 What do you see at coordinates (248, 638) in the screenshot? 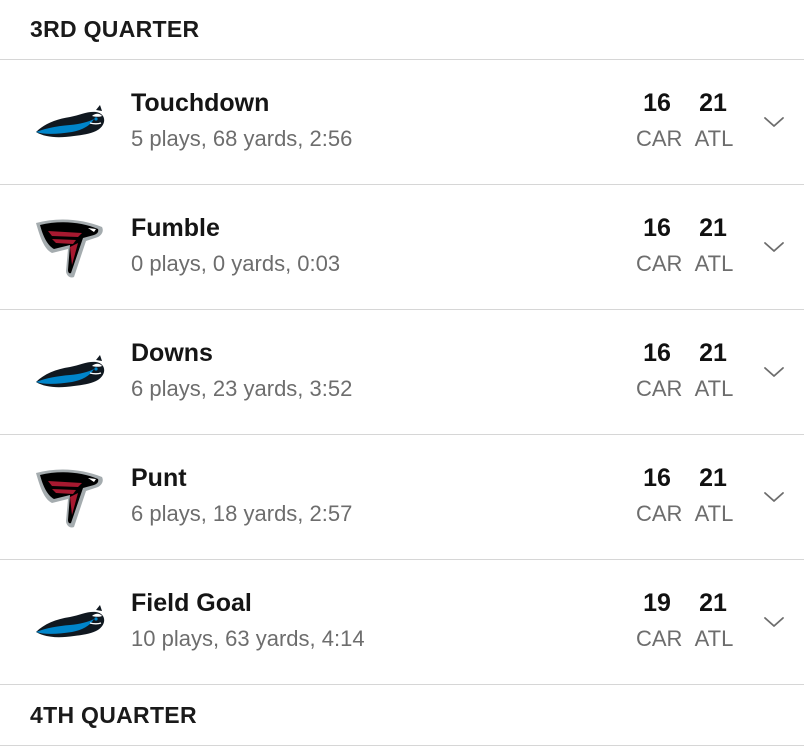
I see `drive-summary: 10 plays, 63 yards, 4:14` at bounding box center [248, 638].